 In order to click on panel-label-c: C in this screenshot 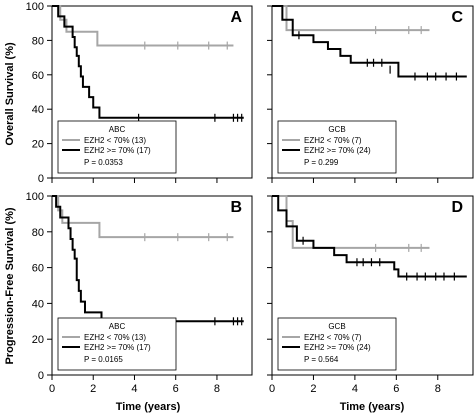, I will do `click(457, 17)`.